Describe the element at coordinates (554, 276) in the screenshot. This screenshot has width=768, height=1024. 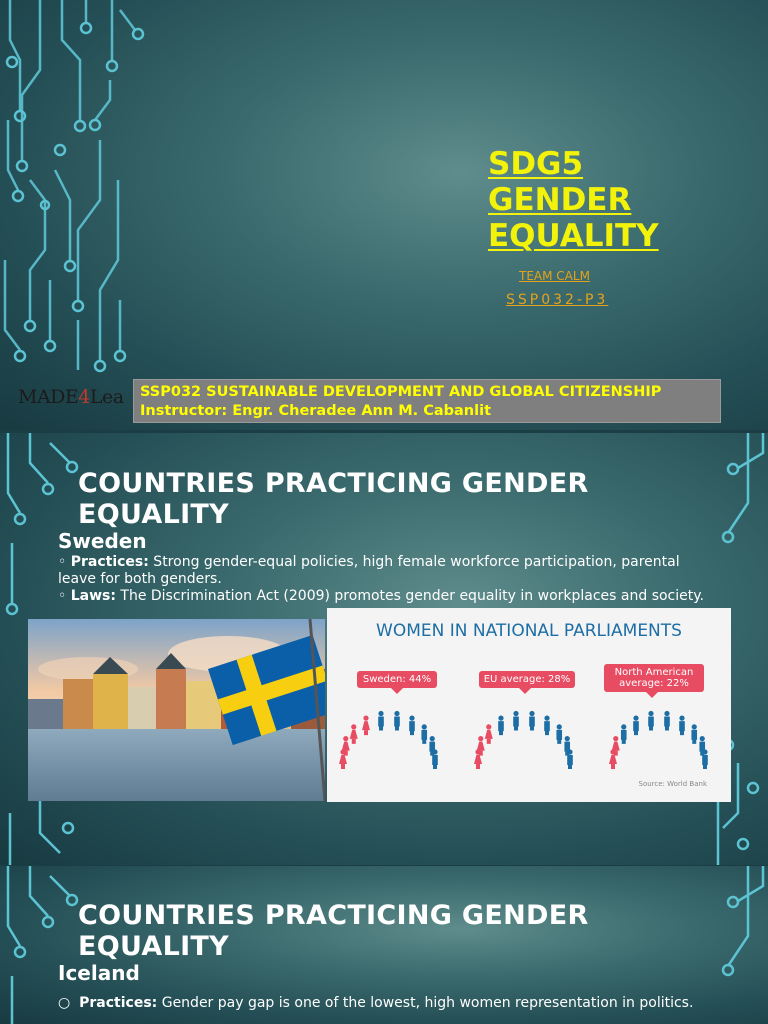
I see `team-name: TEAM CALM` at that location.